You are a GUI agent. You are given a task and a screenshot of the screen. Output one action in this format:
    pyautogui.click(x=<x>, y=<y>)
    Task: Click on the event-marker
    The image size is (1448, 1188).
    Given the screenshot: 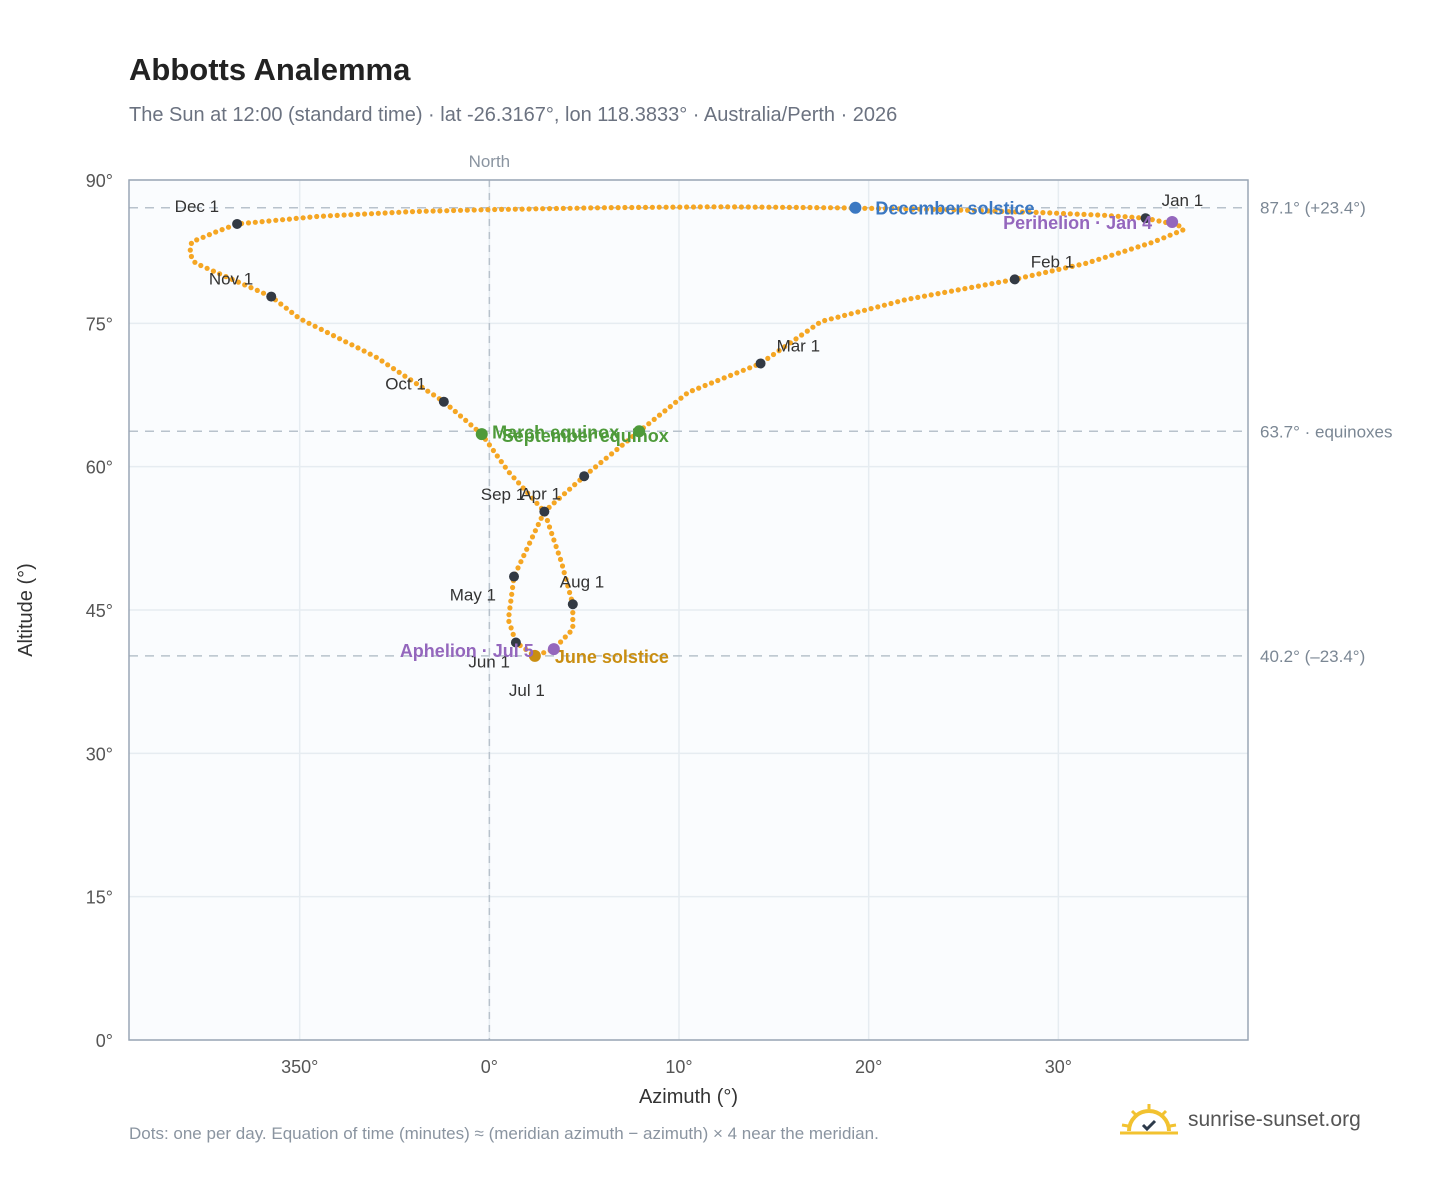 What is the action you would take?
    pyautogui.click(x=639, y=431)
    